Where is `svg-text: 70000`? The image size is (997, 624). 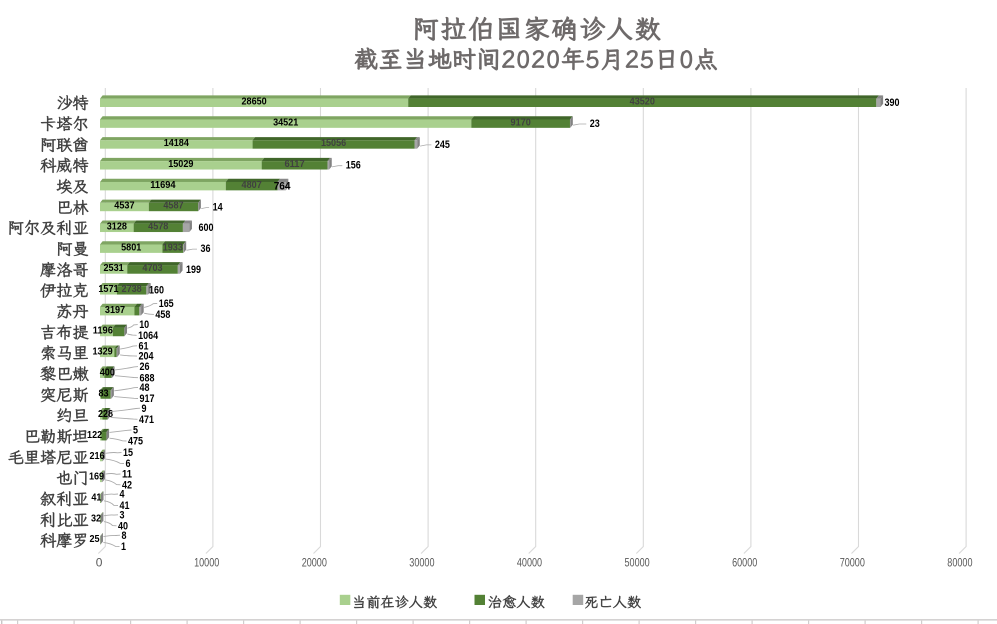
svg-text: 70000 is located at coordinates (852, 562).